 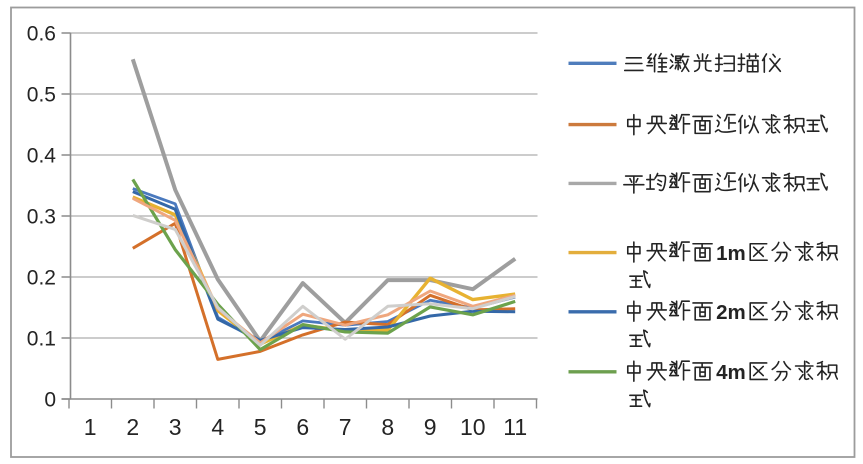 What do you see at coordinates (132, 427) in the screenshot?
I see `svg-text: 2` at bounding box center [132, 427].